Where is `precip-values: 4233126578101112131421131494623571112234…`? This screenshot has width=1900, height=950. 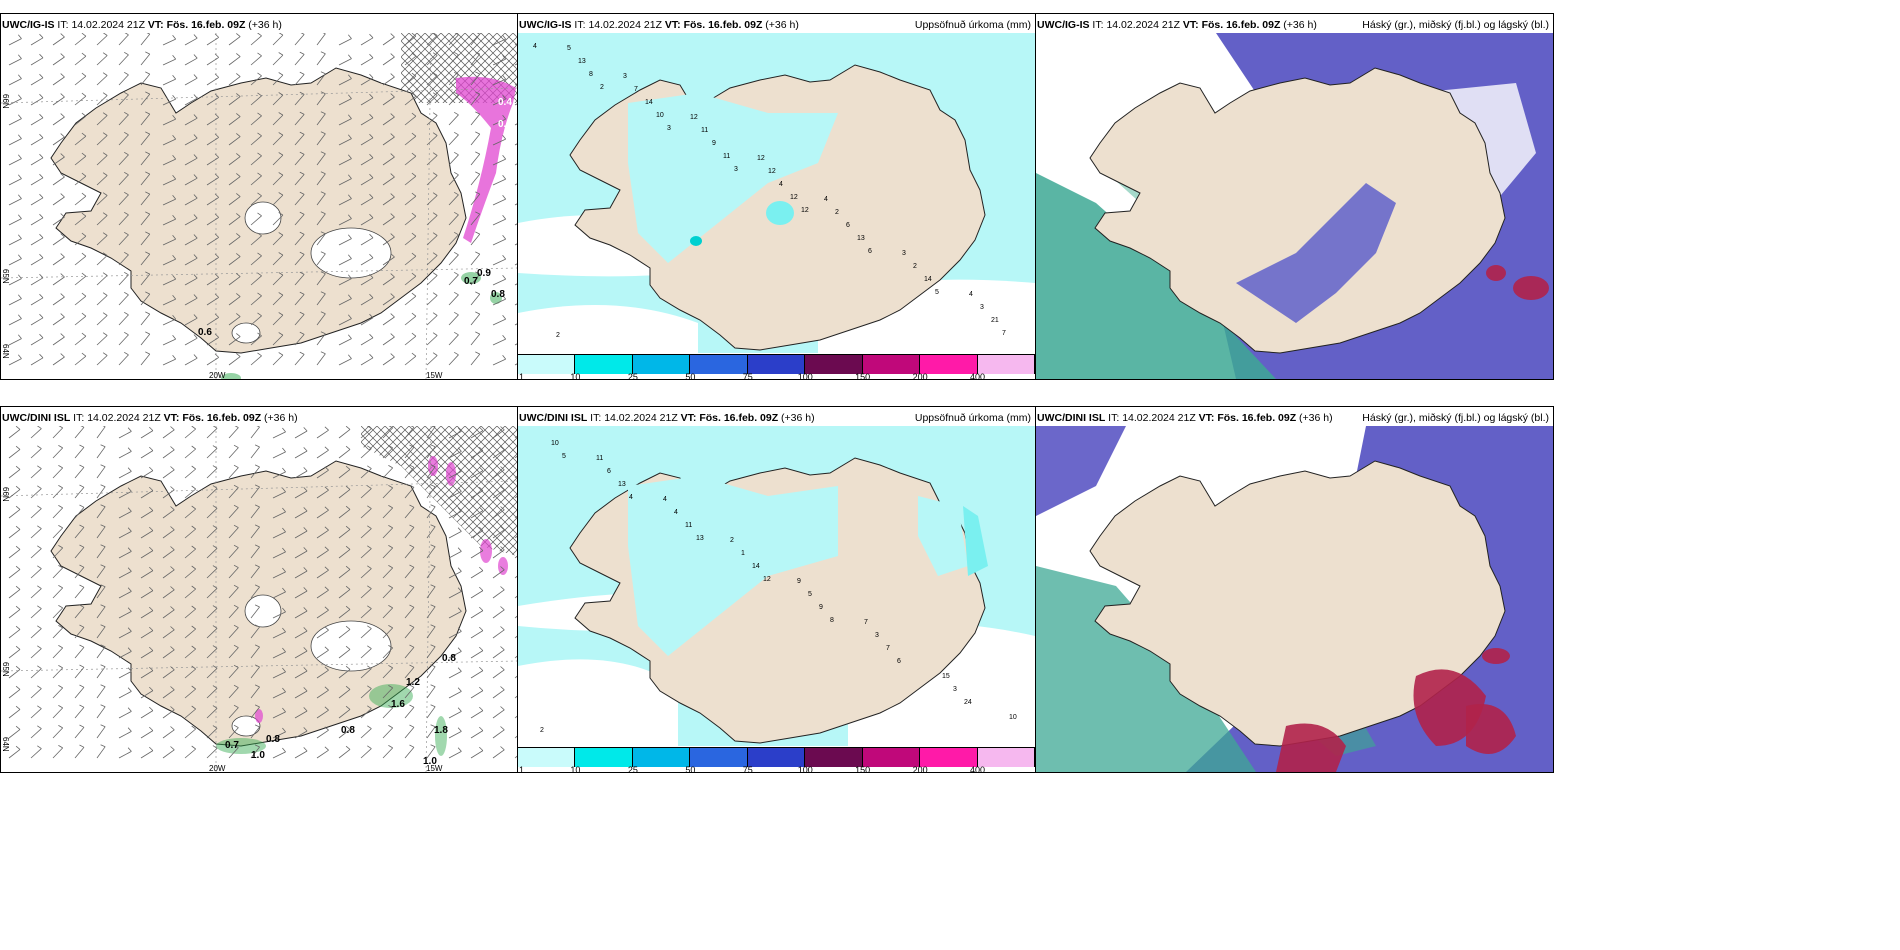
precip-values: 4233126578101112131421131494623571112234… is located at coordinates (769, 191).